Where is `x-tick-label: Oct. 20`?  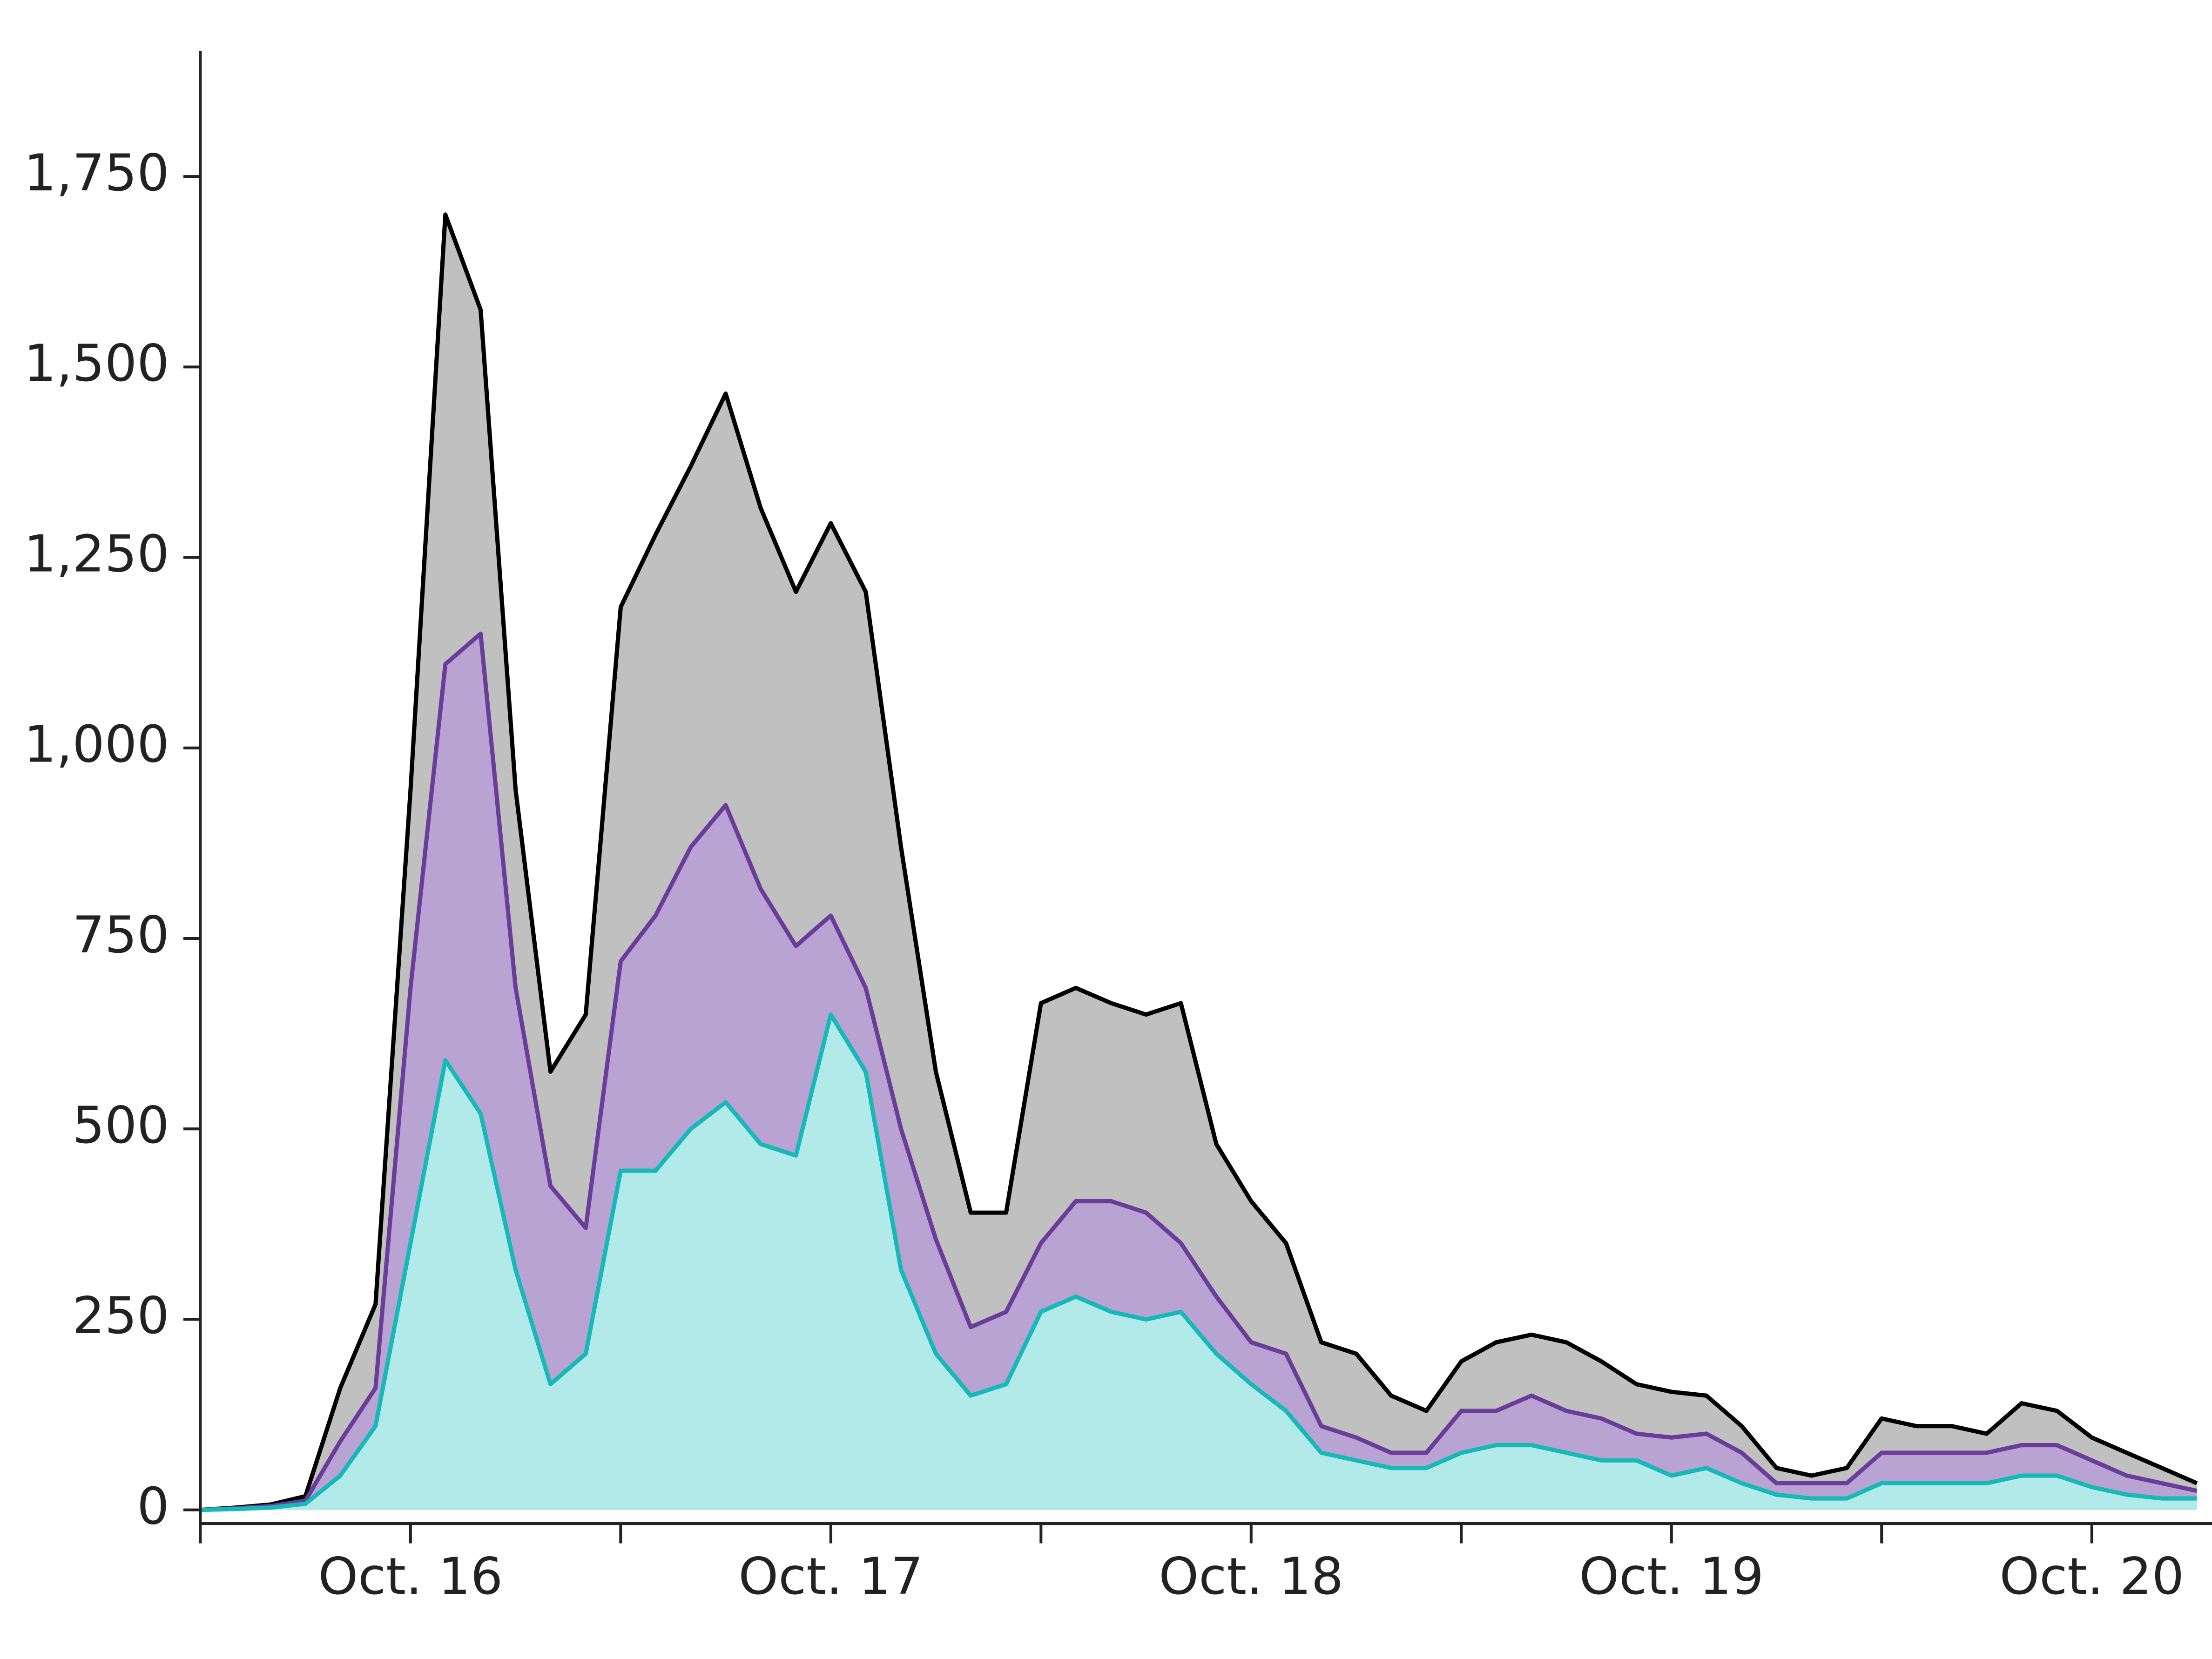
x-tick-label: Oct. 20 is located at coordinates (2091, 1576).